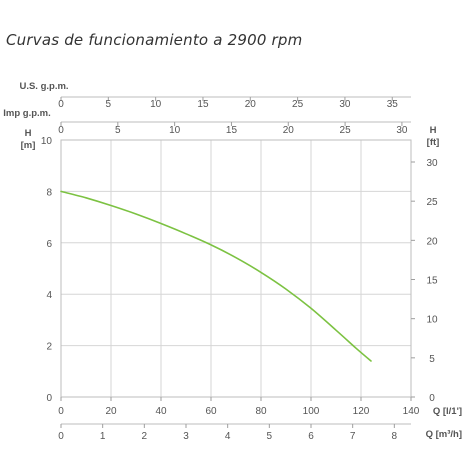  What do you see at coordinates (432, 281) in the screenshot?
I see `y-right-tick-label: 15` at bounding box center [432, 281].